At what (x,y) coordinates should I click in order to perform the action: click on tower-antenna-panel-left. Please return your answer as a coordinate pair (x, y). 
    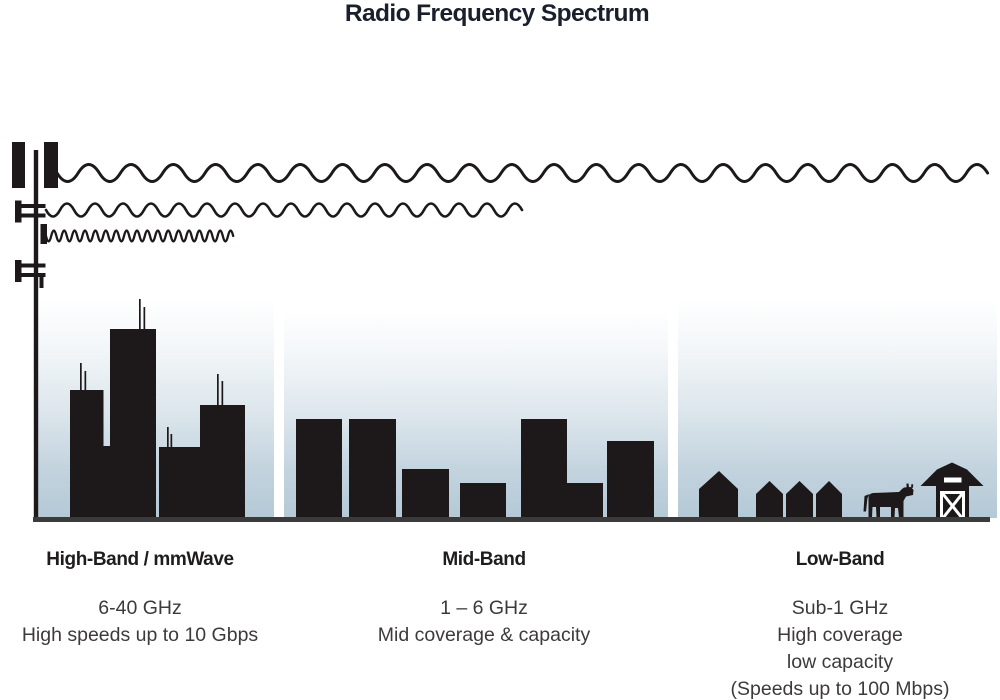
    Looking at the image, I should click on (18, 165).